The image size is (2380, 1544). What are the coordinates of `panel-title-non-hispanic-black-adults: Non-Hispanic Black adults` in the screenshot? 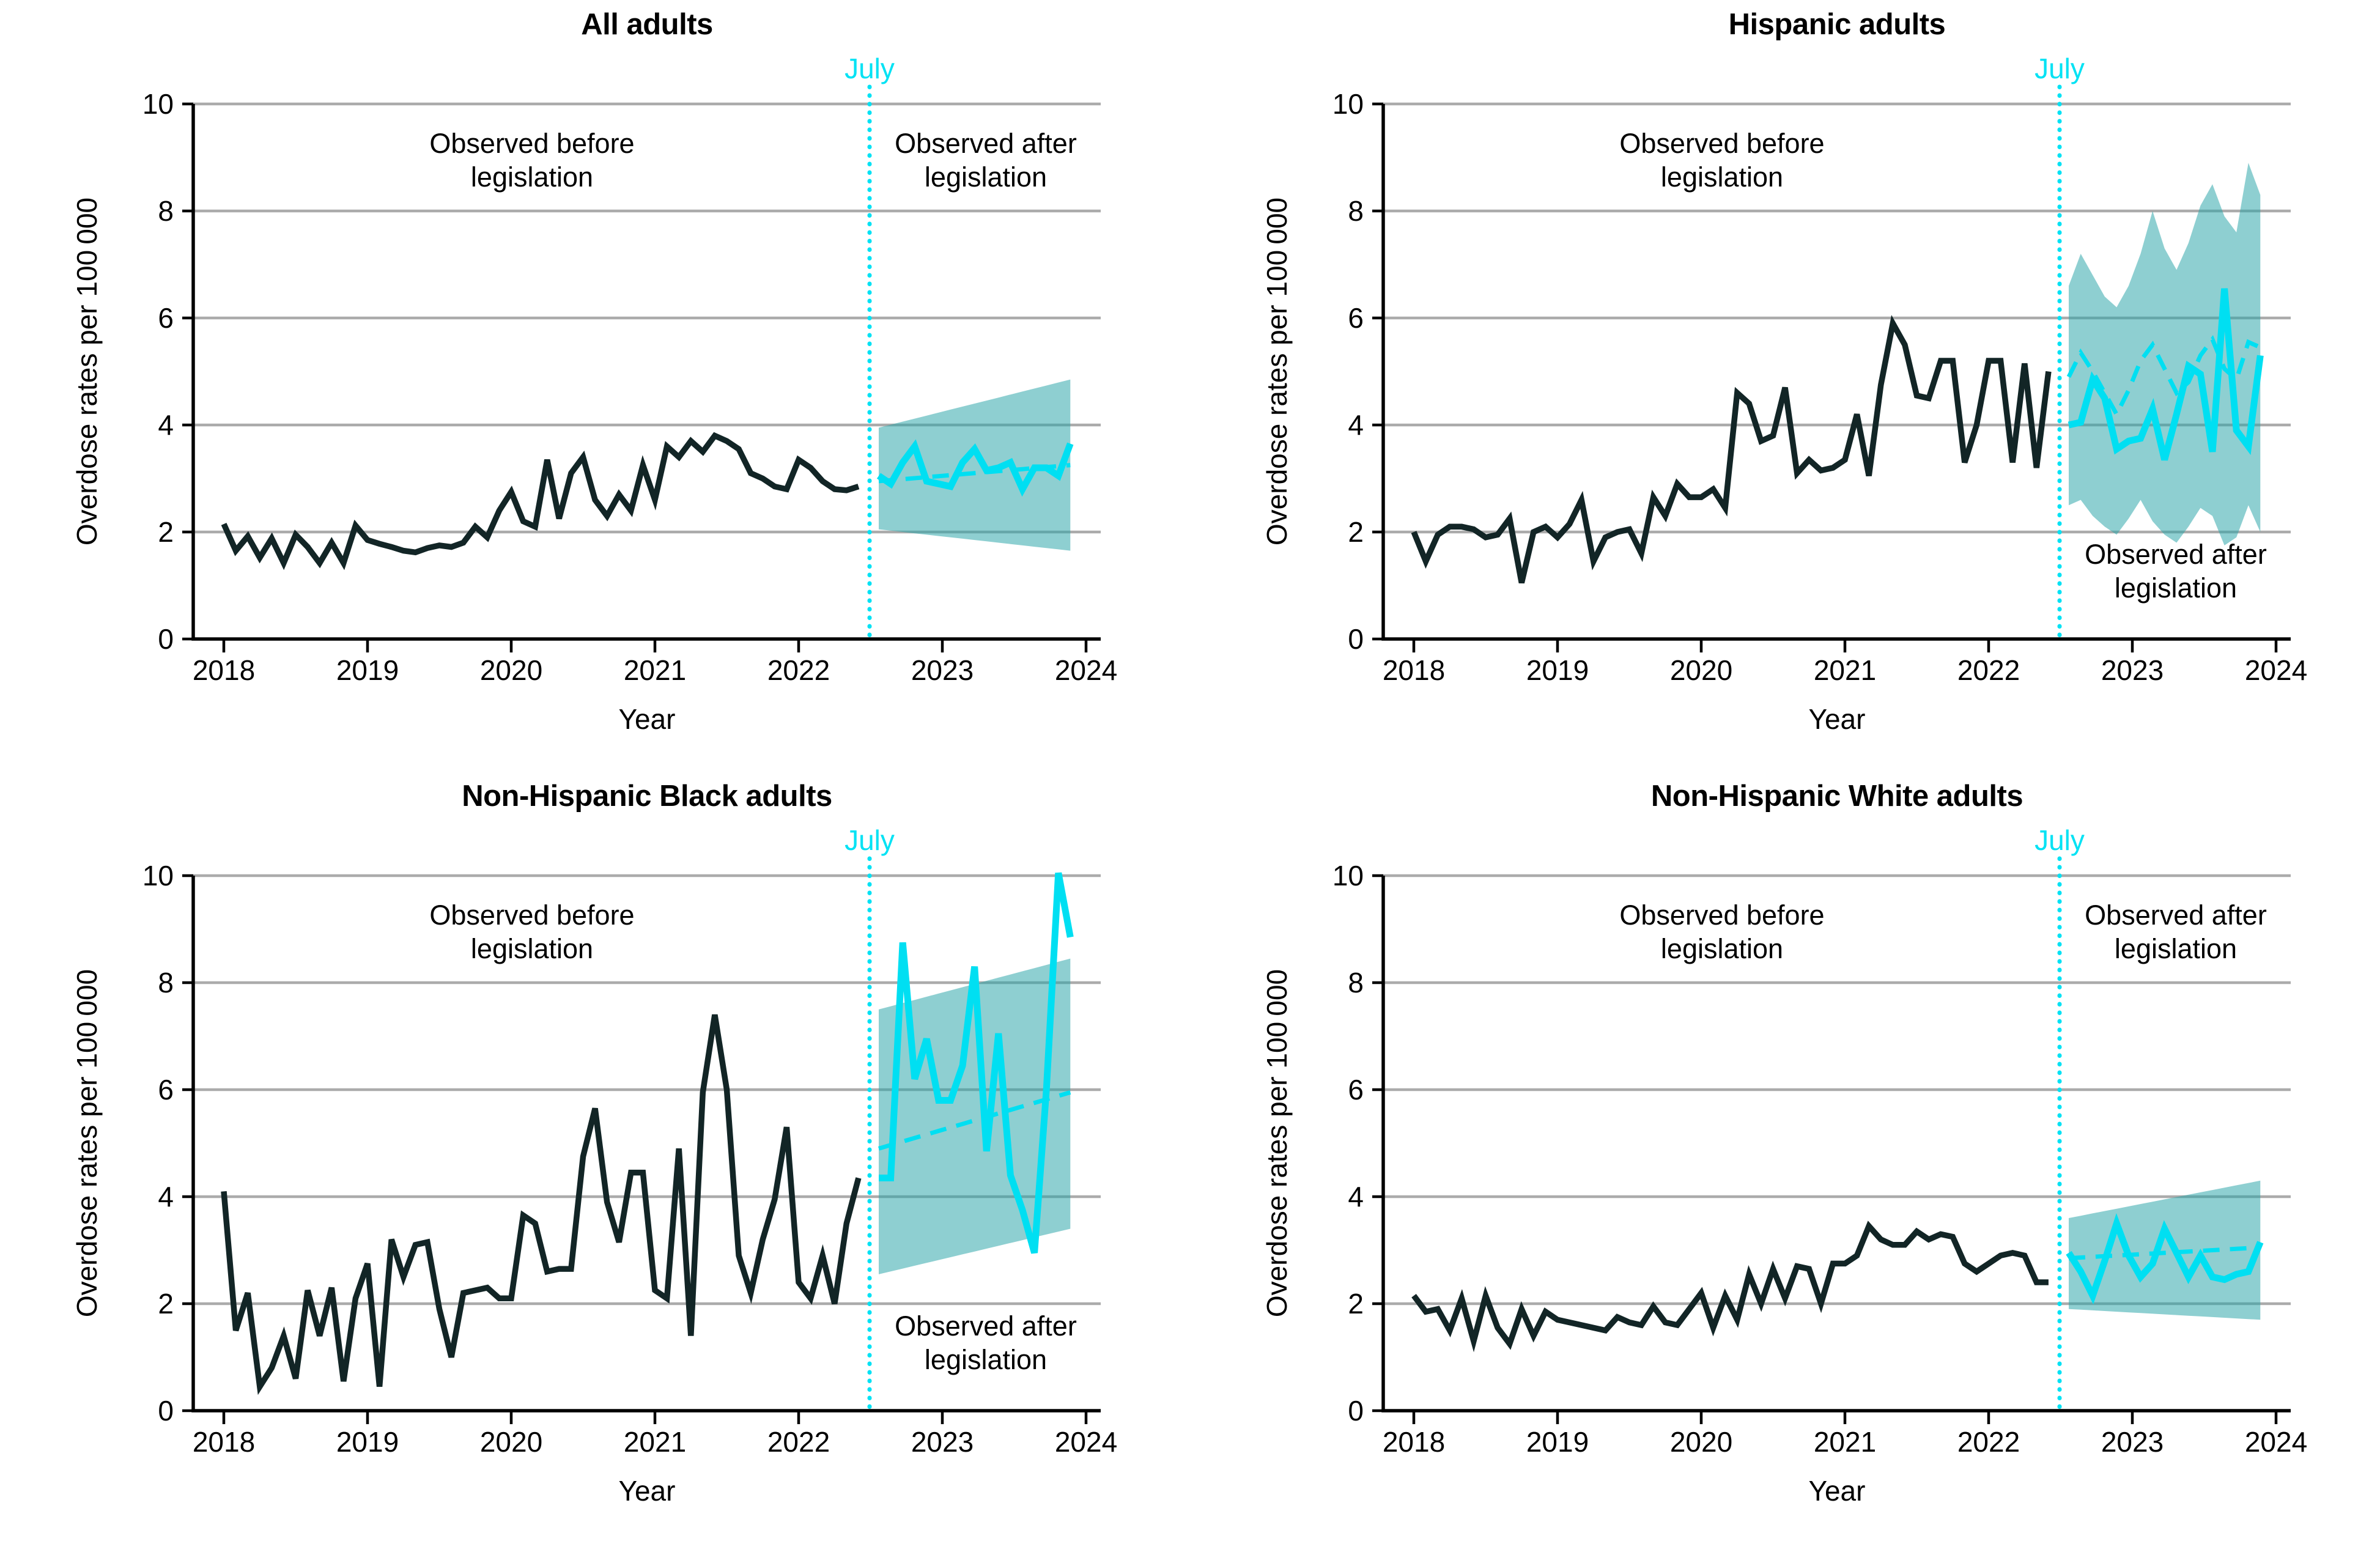 It's located at (647, 796).